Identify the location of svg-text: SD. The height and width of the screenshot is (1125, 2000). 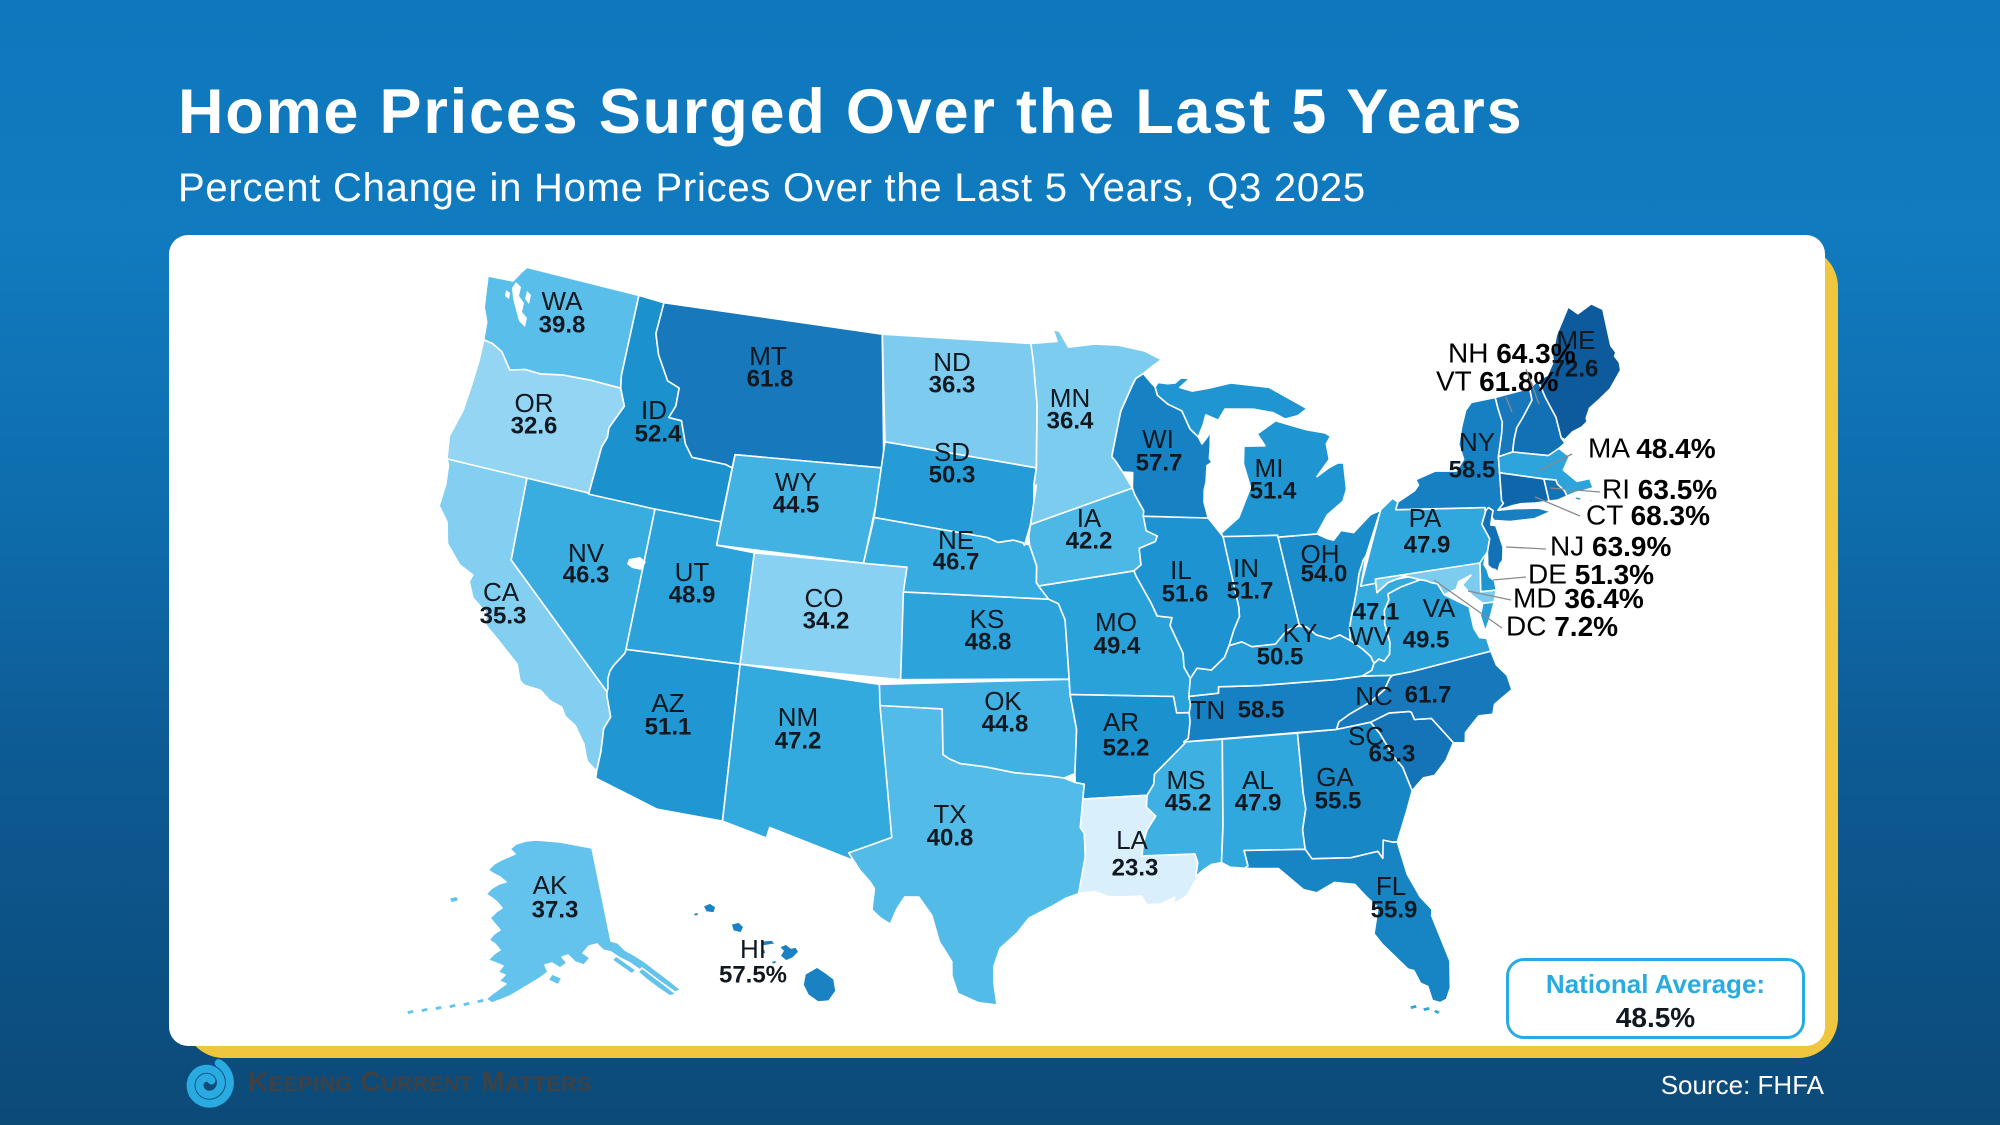
(952, 452).